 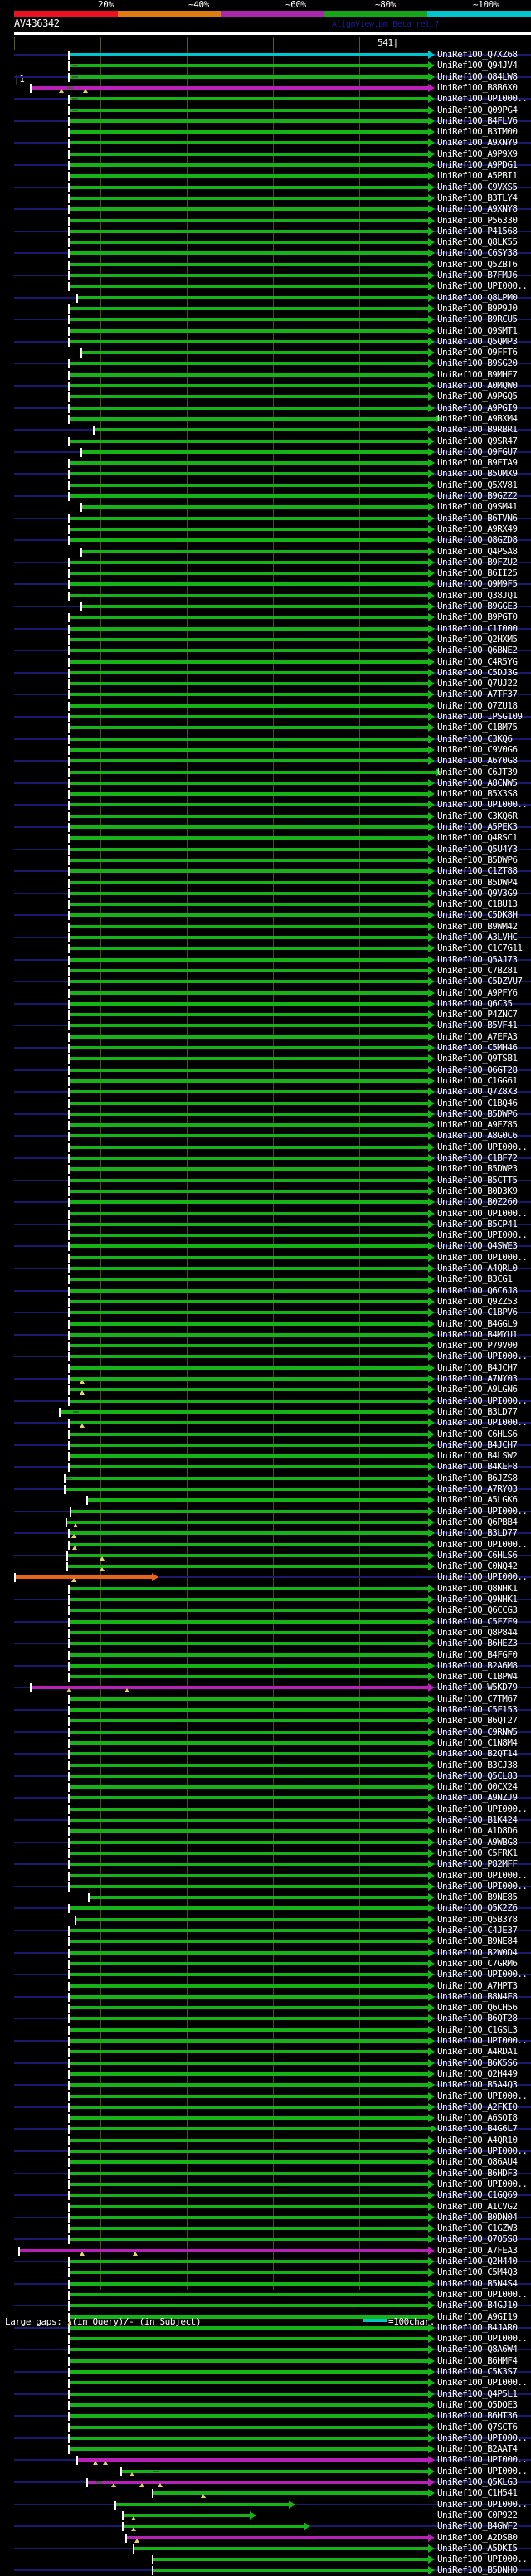 I want to click on hit-row: UniRef100_Q4PSA8, so click(x=265, y=552).